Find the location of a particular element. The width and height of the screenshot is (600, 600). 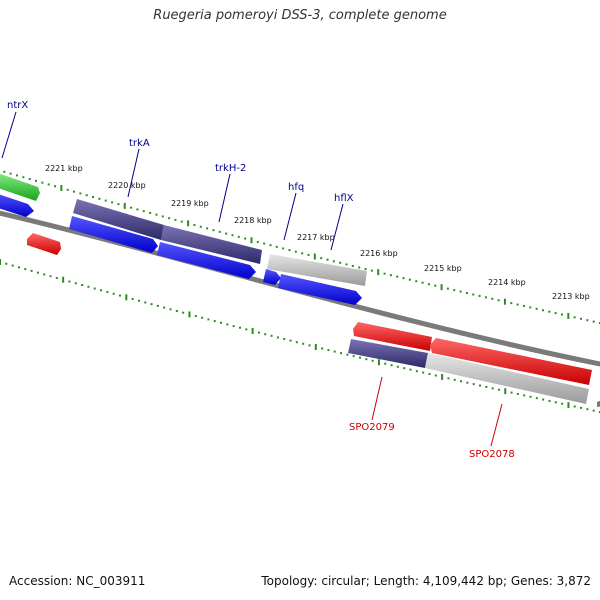

gene-SPO2079-feature is located at coordinates (388, 353).